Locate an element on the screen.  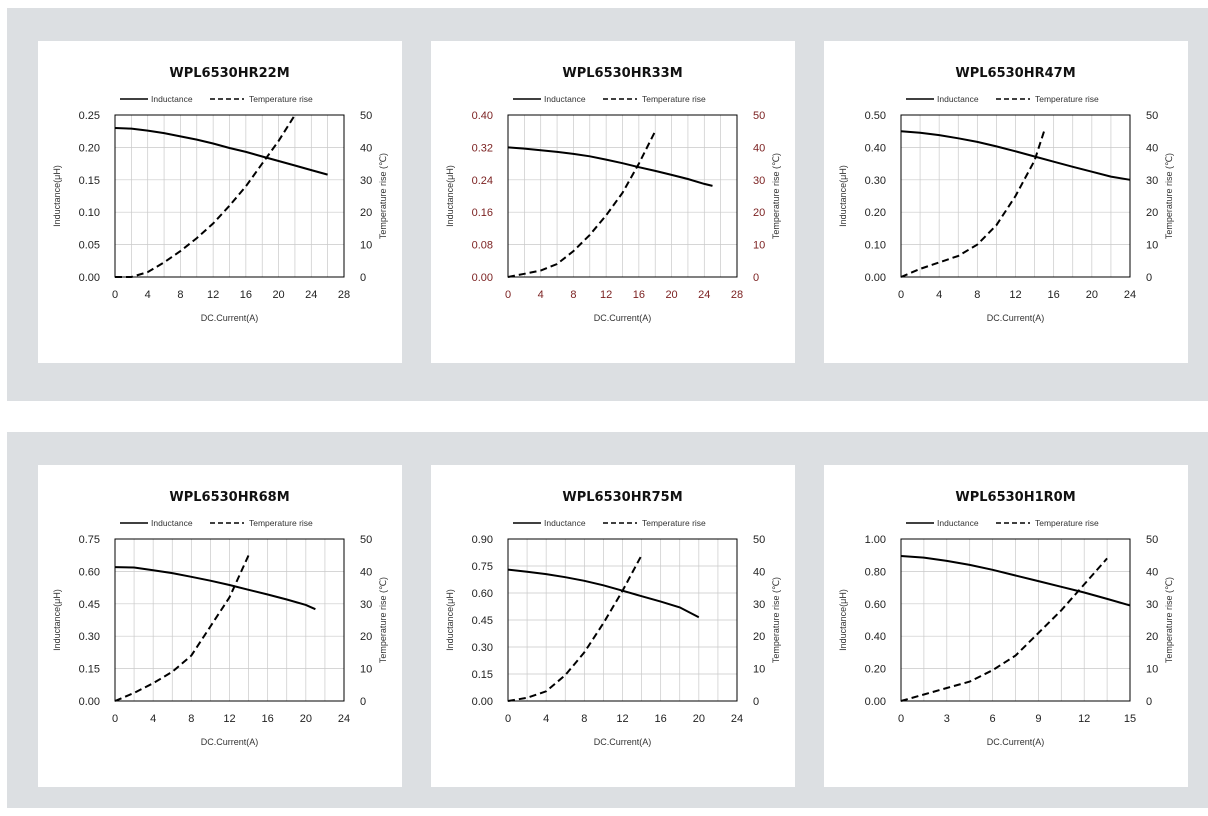
chart-title: WPL6530HR22M is located at coordinates (229, 73).